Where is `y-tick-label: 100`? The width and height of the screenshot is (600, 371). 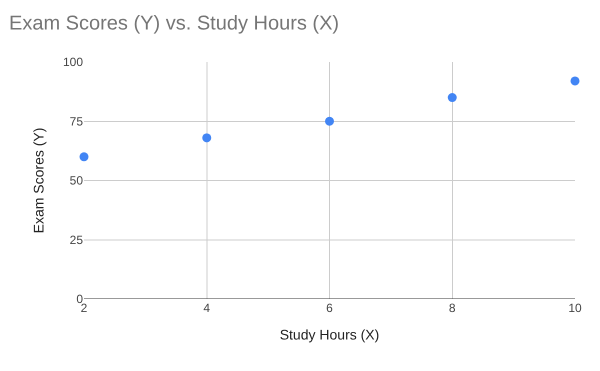
y-tick-label: 100 is located at coordinates (73, 62).